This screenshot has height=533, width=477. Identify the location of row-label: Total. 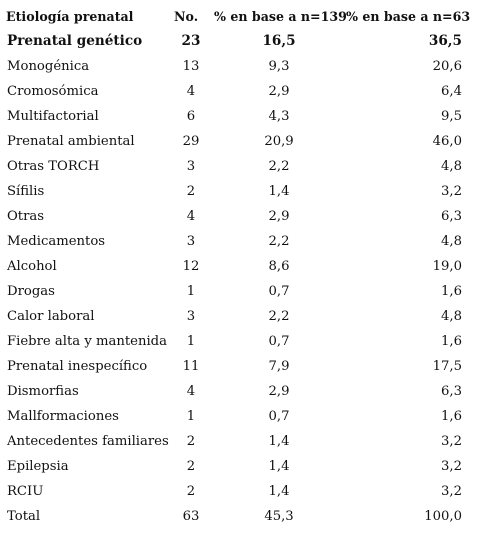
(24, 516).